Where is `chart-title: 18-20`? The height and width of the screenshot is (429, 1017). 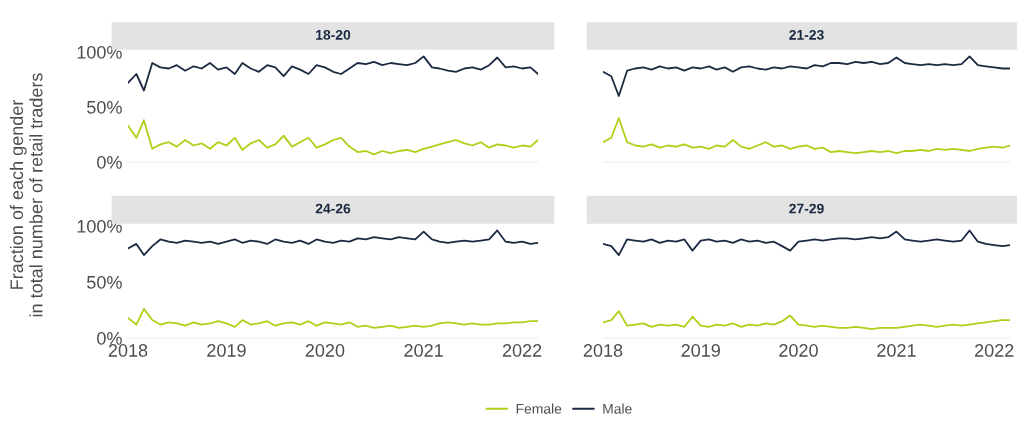
chart-title: 18-20 is located at coordinates (333, 34).